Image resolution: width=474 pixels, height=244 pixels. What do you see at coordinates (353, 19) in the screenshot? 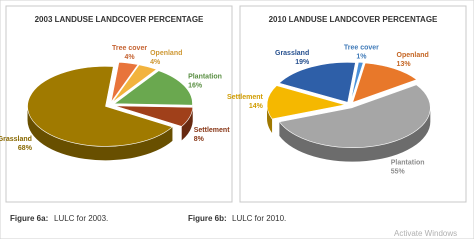
I see `chart-title: 2010 LANDUSE LANDCOVER PERCENTAGE` at bounding box center [353, 19].